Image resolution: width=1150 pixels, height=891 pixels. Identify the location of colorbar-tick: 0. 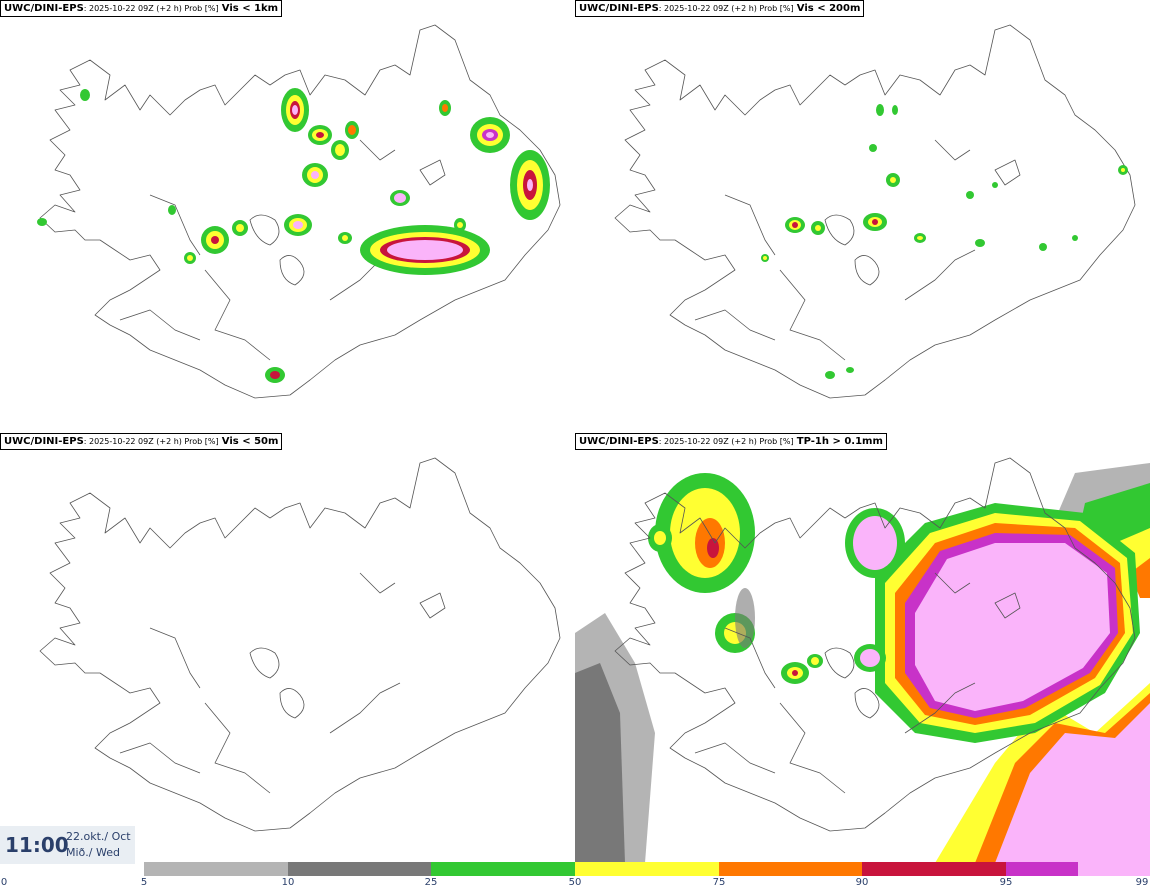
(4, 882).